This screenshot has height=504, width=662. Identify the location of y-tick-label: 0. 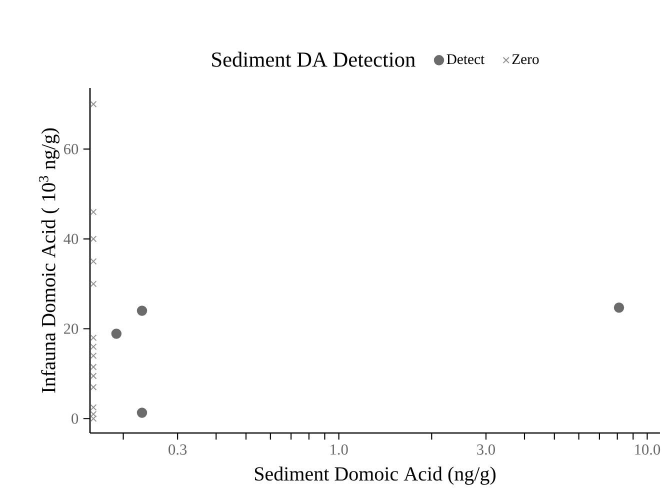
(75, 418).